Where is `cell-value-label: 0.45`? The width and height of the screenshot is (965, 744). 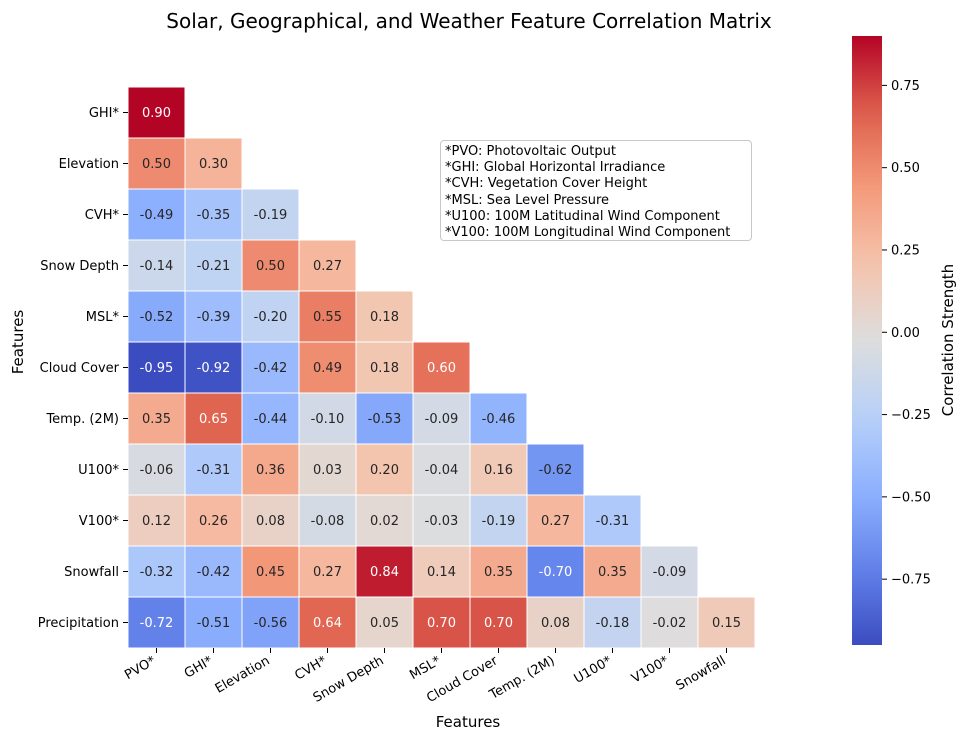
cell-value-label: 0.45 is located at coordinates (270, 572).